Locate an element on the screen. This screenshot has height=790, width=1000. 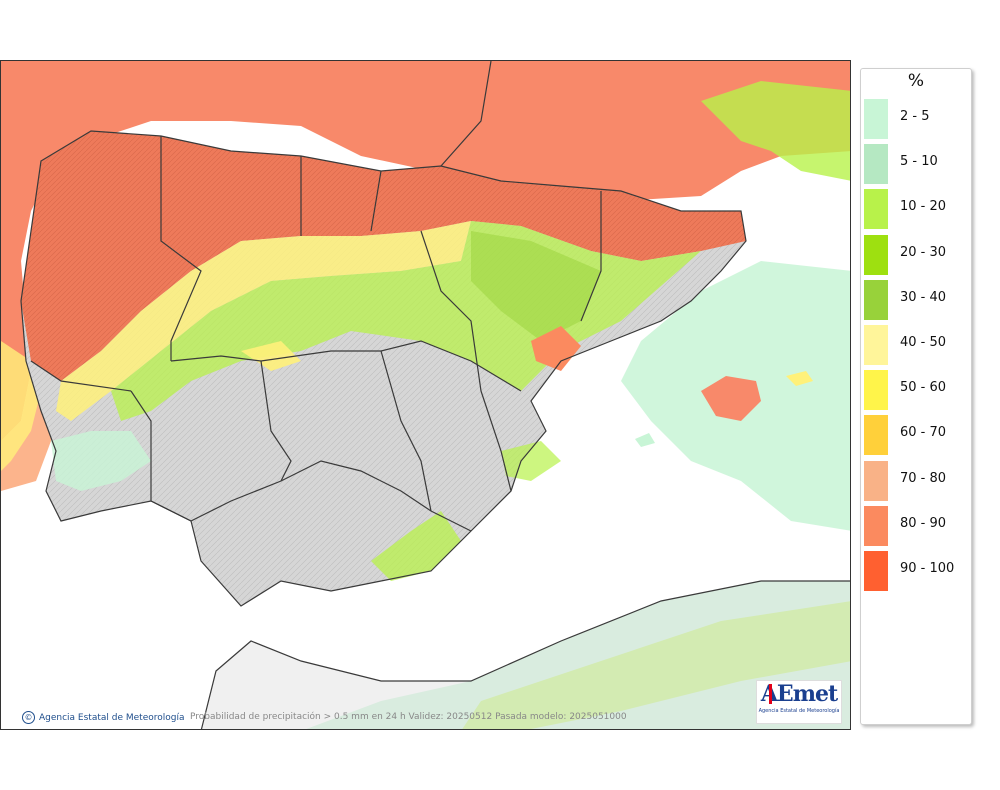
legend-label: 5 - 10 is located at coordinates (919, 162).